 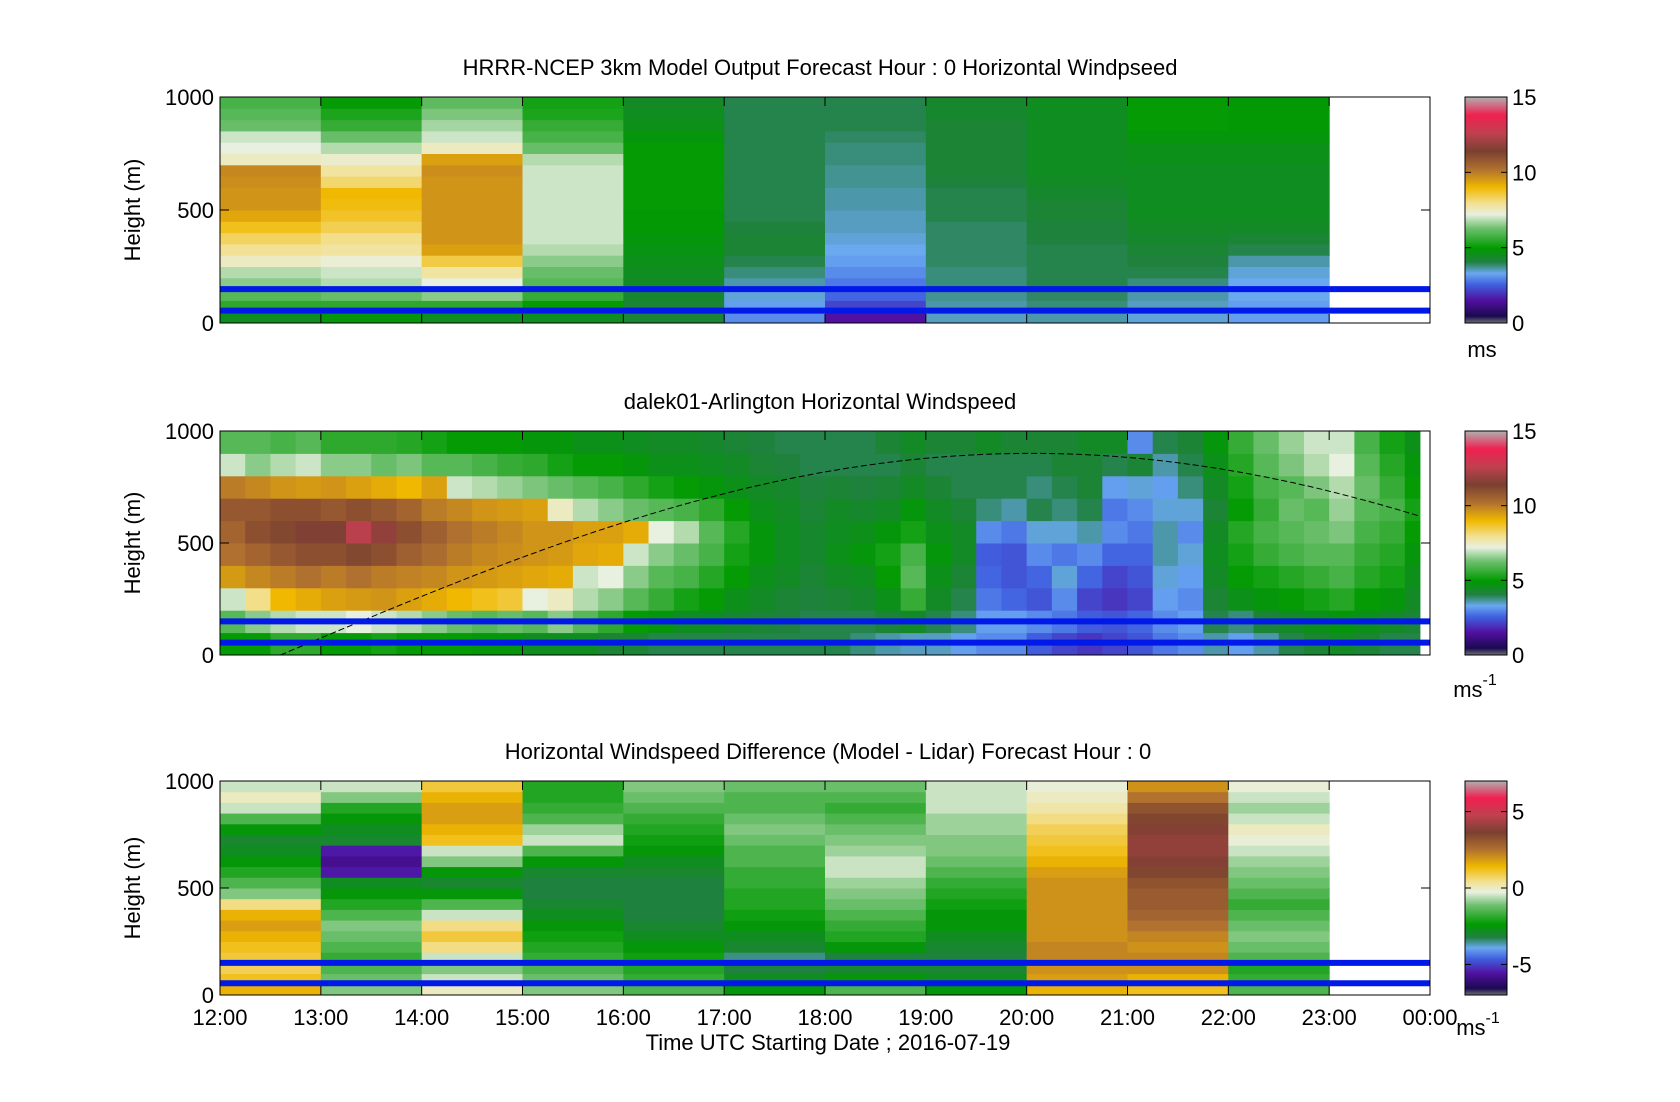 I want to click on colorbar-ticks: -5 0 5, so click(x=1498, y=888).